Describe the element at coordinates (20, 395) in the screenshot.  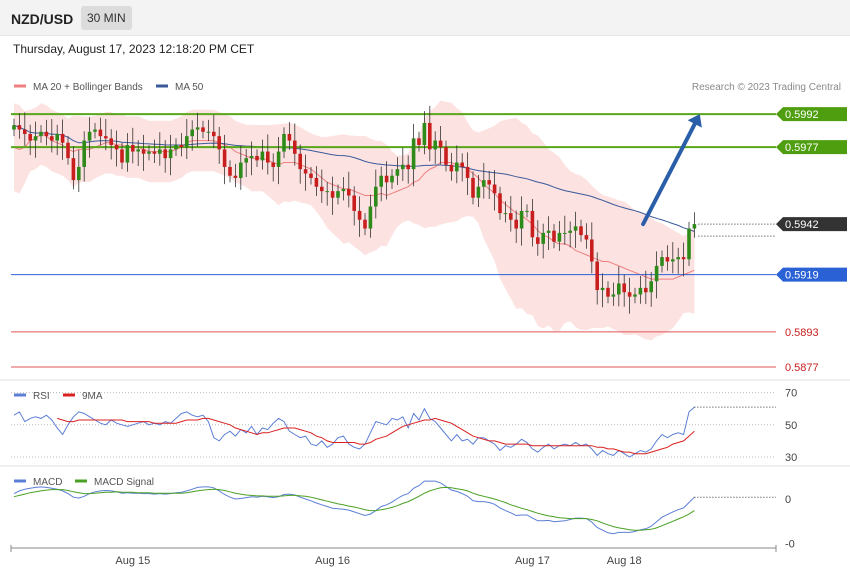
I see `legend-rsi-swatch` at that location.